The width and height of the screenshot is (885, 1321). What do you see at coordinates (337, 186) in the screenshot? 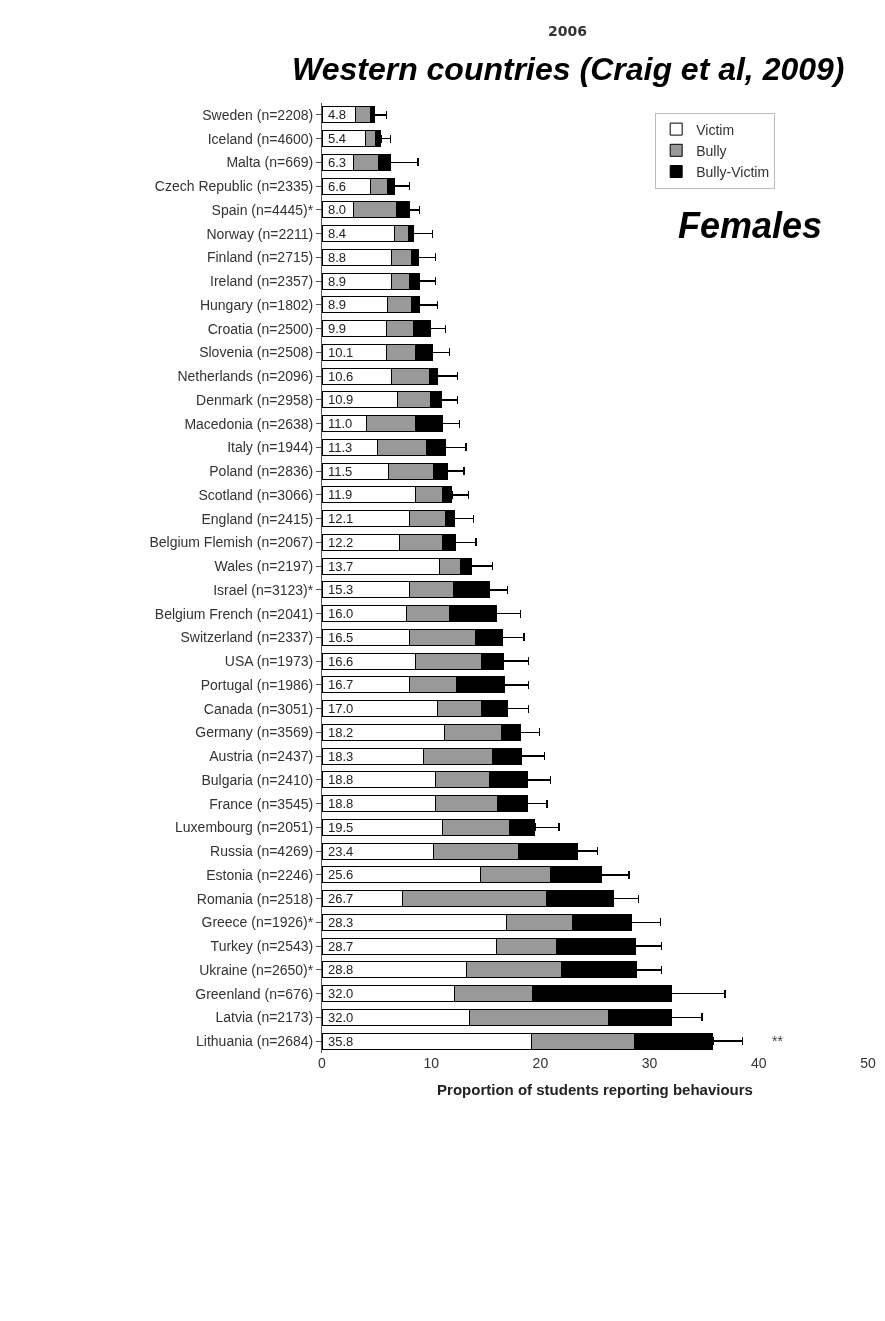
I see `total-label: 6.6` at bounding box center [337, 186].